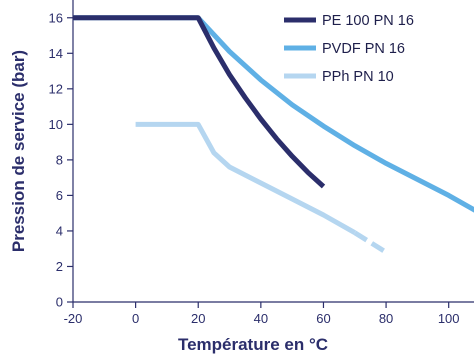  Describe the element at coordinates (198, 318) in the screenshot. I see `x-tick-label: 20` at that location.